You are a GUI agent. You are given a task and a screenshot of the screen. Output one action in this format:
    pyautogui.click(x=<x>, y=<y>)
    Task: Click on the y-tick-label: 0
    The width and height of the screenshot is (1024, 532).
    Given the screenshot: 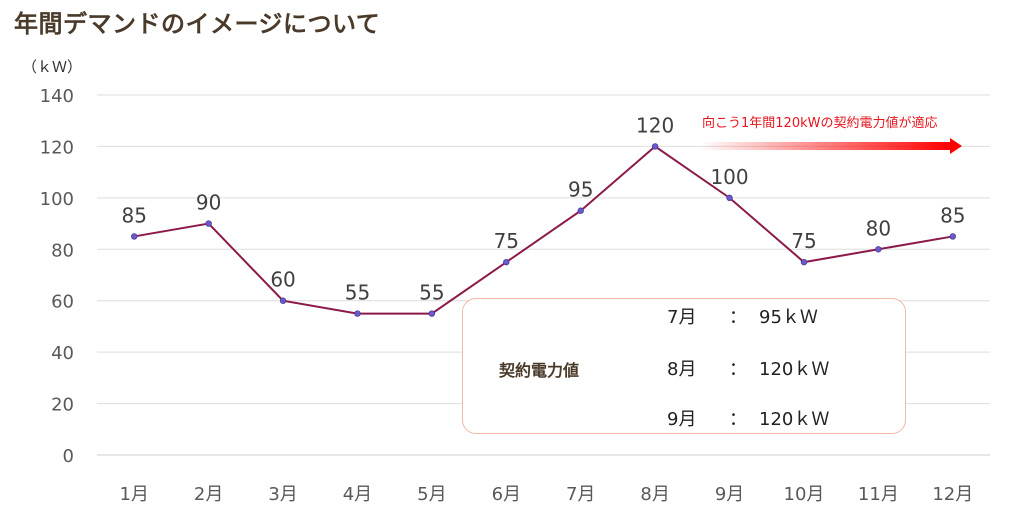 What is the action you would take?
    pyautogui.click(x=68, y=456)
    